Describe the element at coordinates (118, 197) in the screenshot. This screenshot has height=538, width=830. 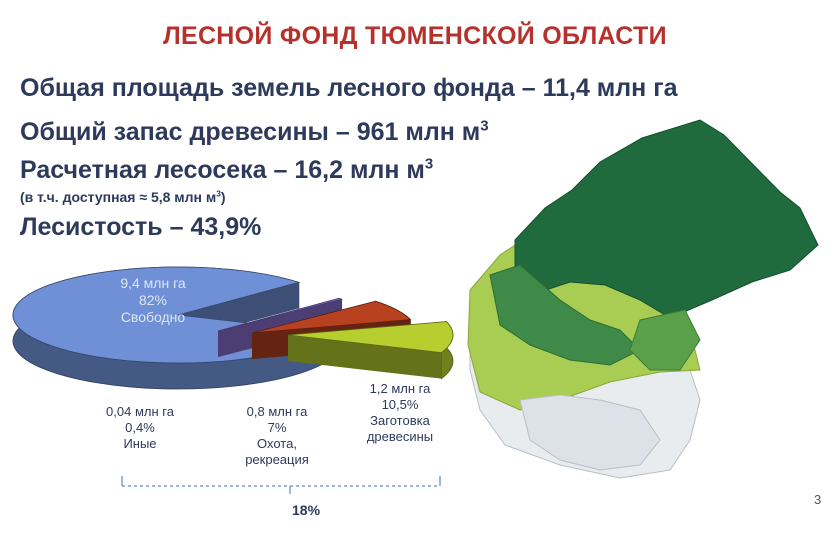
I see `fact-cut-note-text: (в т.ч. доступная ≈ 5,8 млн м` at that location.